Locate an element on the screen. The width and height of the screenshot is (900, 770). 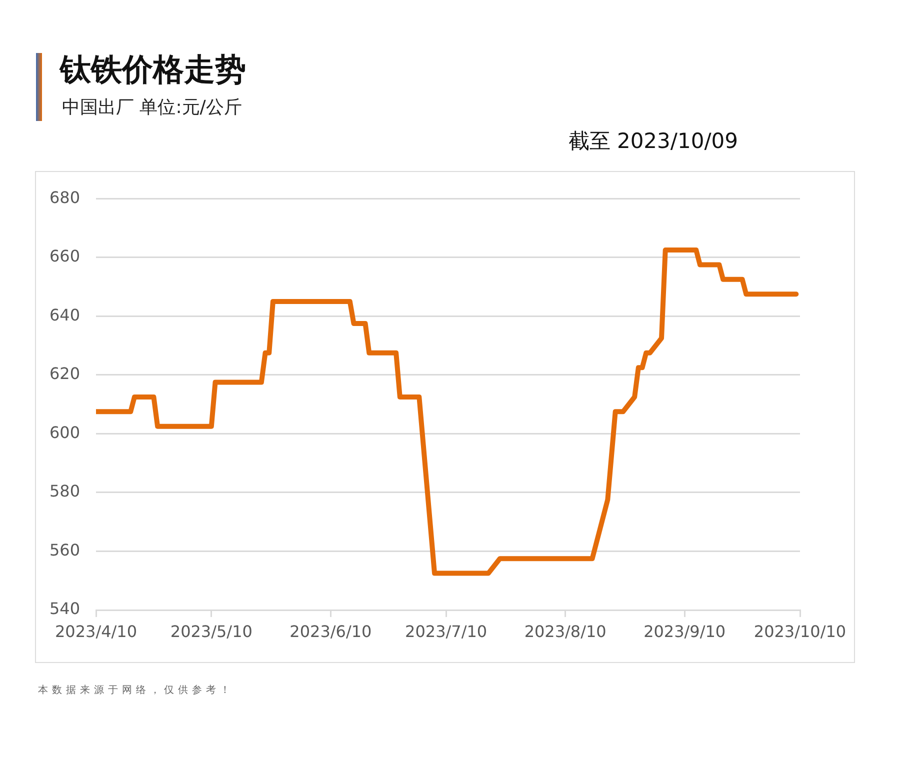
x-tick-label: 2023/4/10 is located at coordinates (96, 631).